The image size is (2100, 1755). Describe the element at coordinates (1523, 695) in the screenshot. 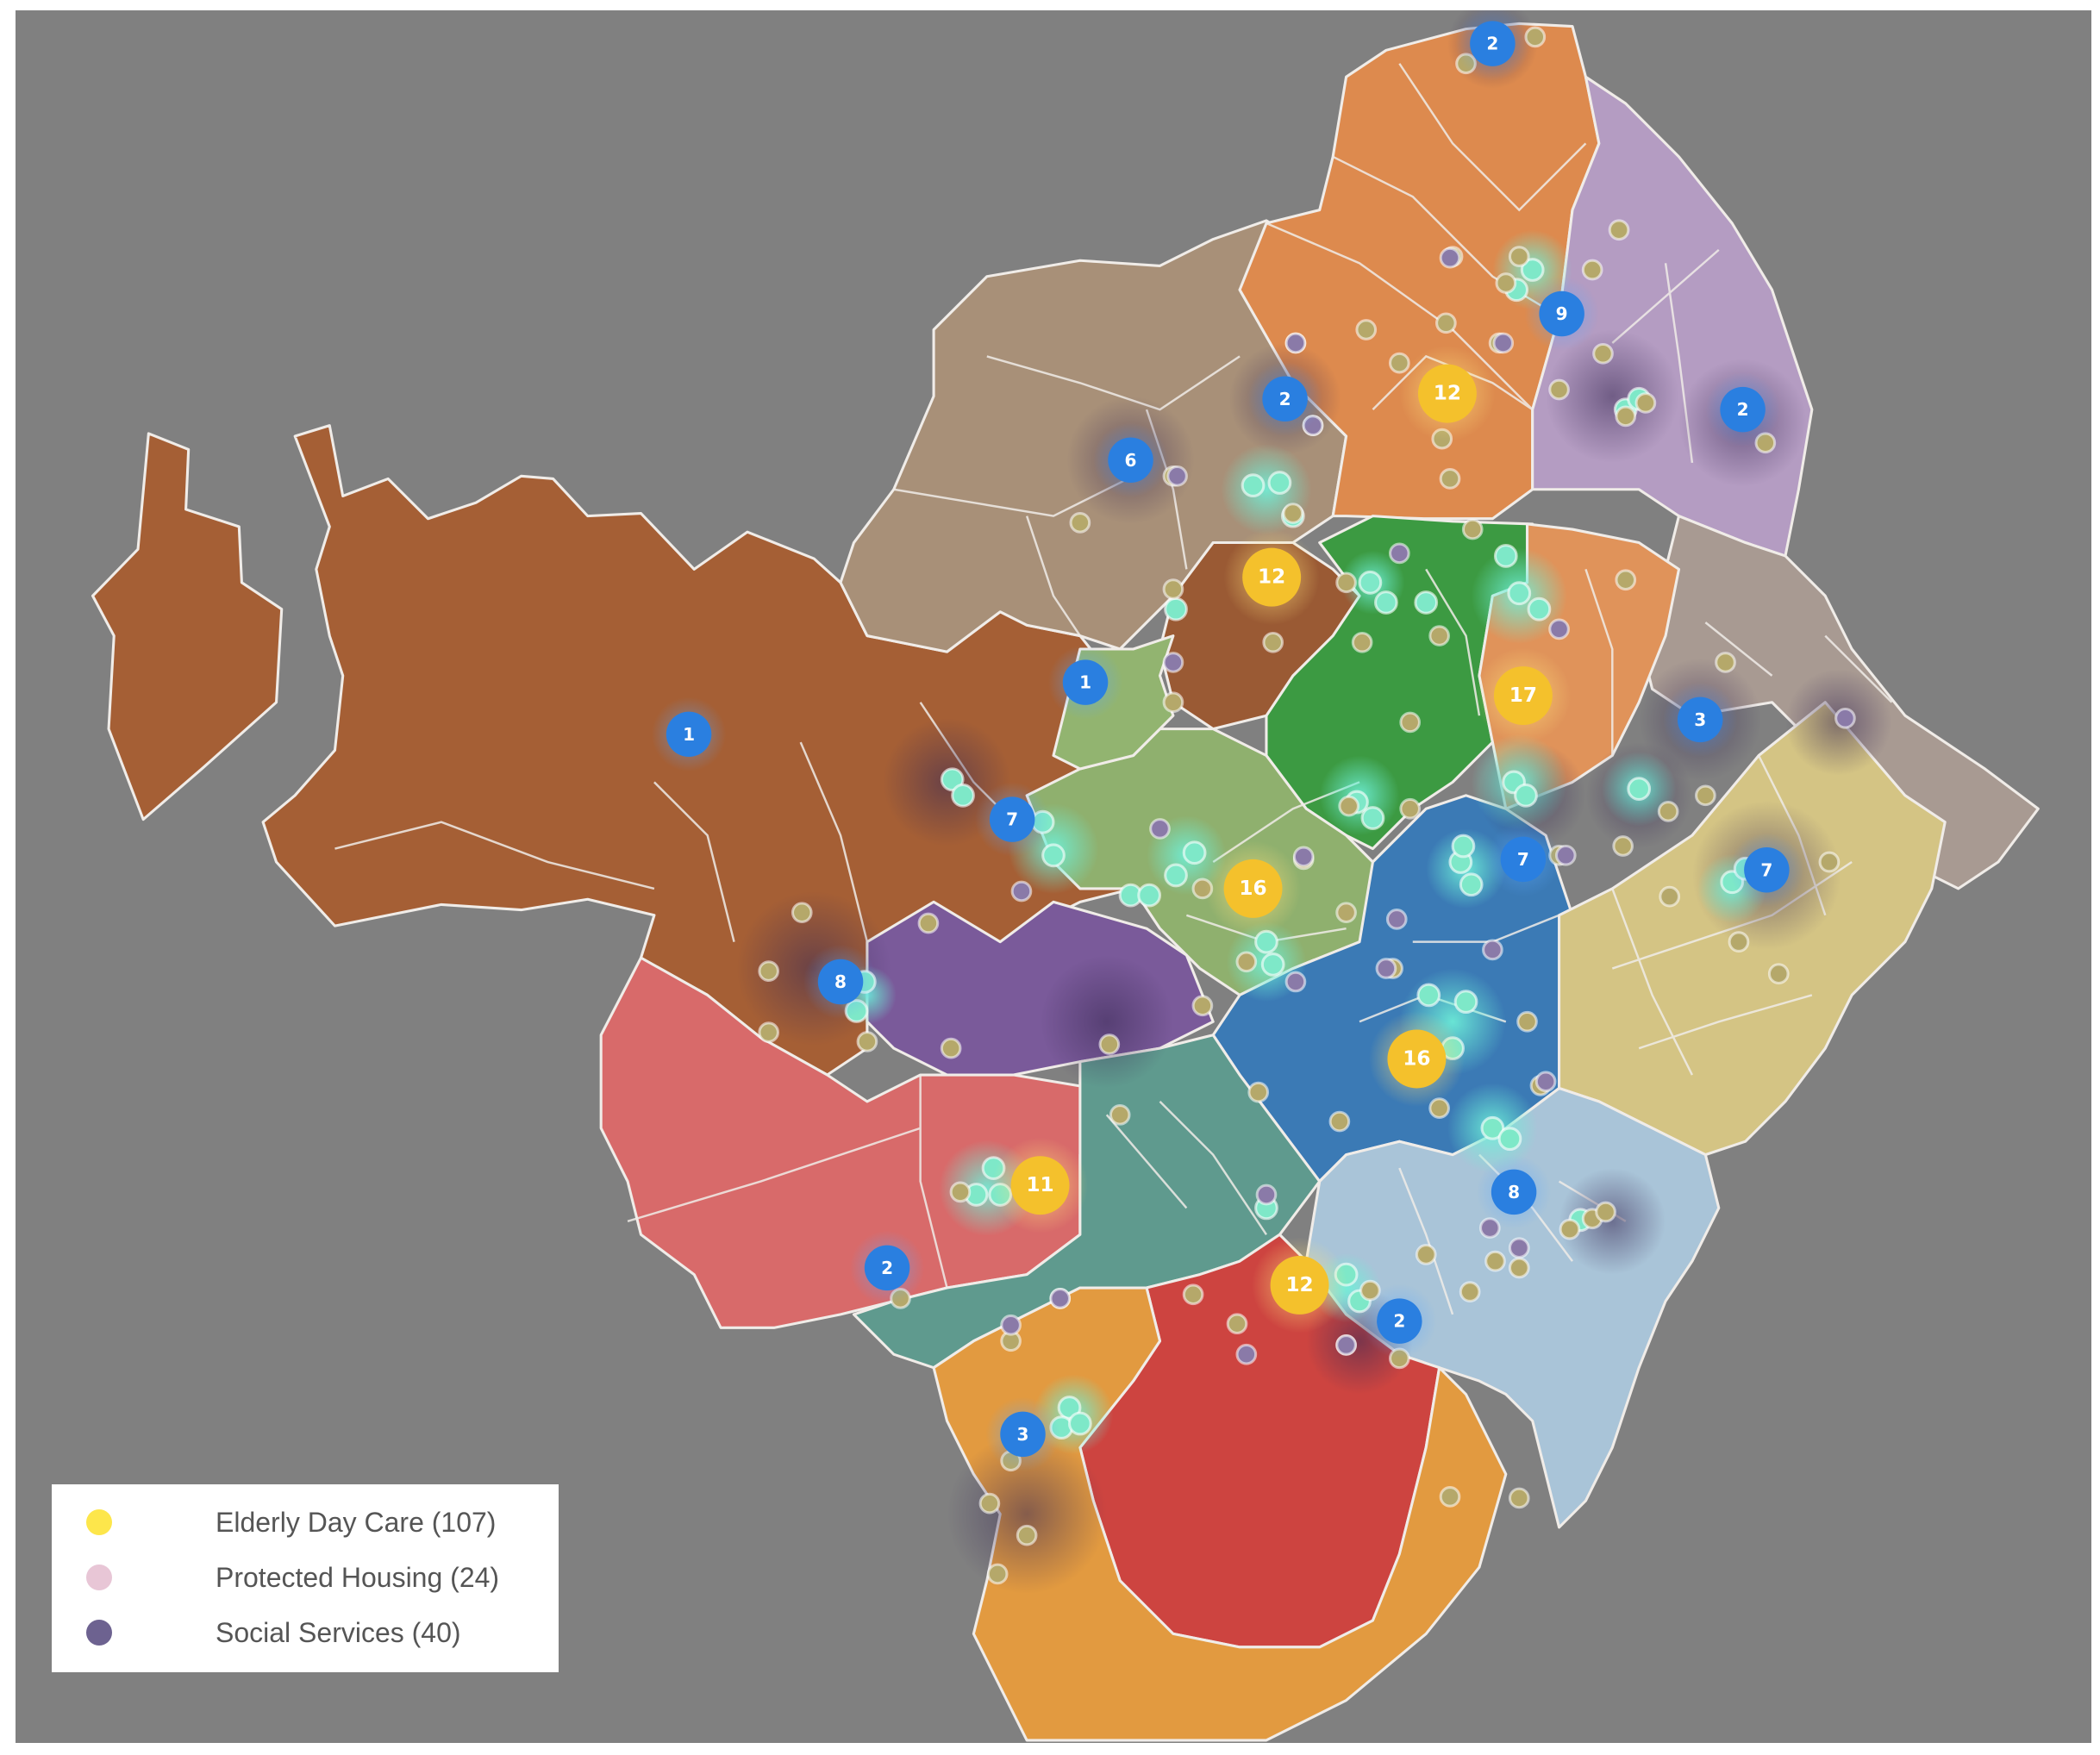

I see `cluster-marker-yellow: 17` at that location.